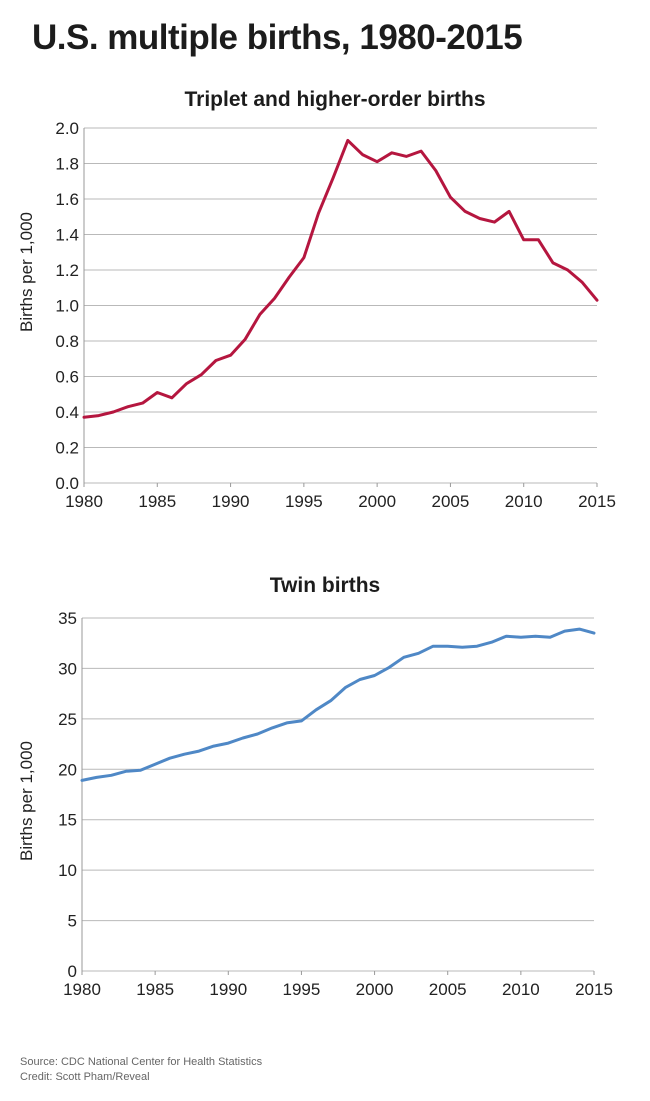  I want to click on page-title: U.S. multiple births, 1980-2015, so click(277, 37).